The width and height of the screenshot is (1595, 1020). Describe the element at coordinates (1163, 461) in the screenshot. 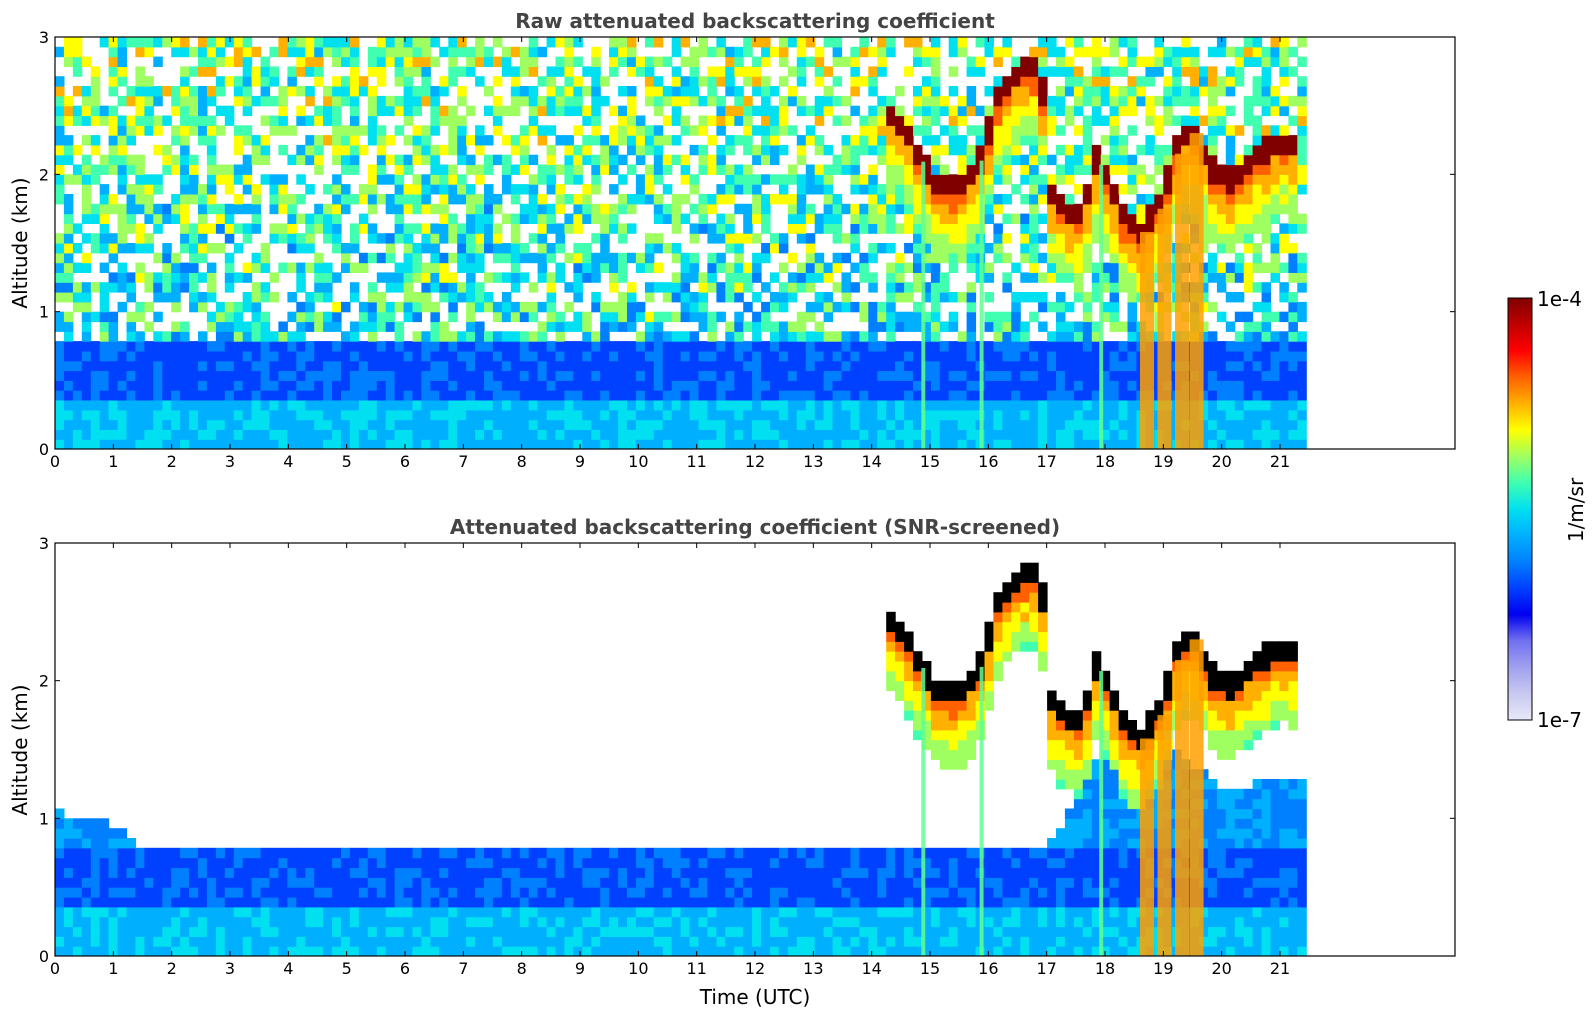

I see `x-tick-label: 19` at that location.